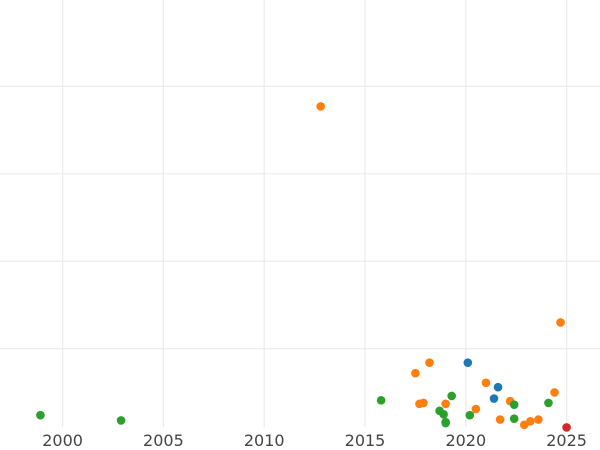 Image resolution: width=600 pixels, height=450 pixels. What do you see at coordinates (465, 440) in the screenshot?
I see `x-tick-label: 2020` at bounding box center [465, 440].